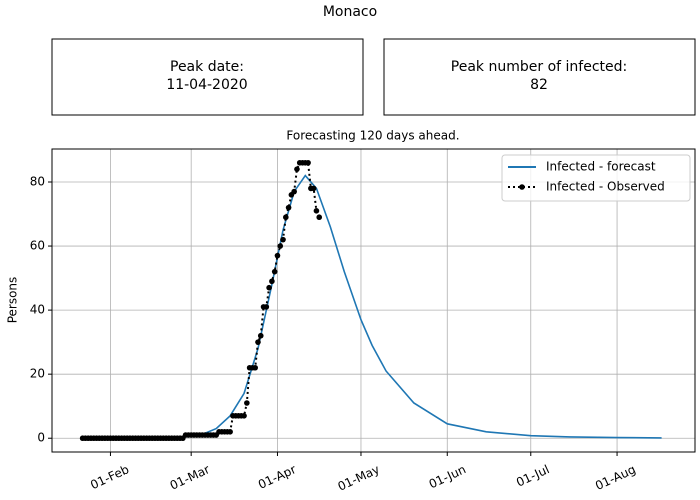 This screenshot has height=500, width=700. What do you see at coordinates (447, 476) in the screenshot?
I see `x-tick-label: 01-Jun` at bounding box center [447, 476].